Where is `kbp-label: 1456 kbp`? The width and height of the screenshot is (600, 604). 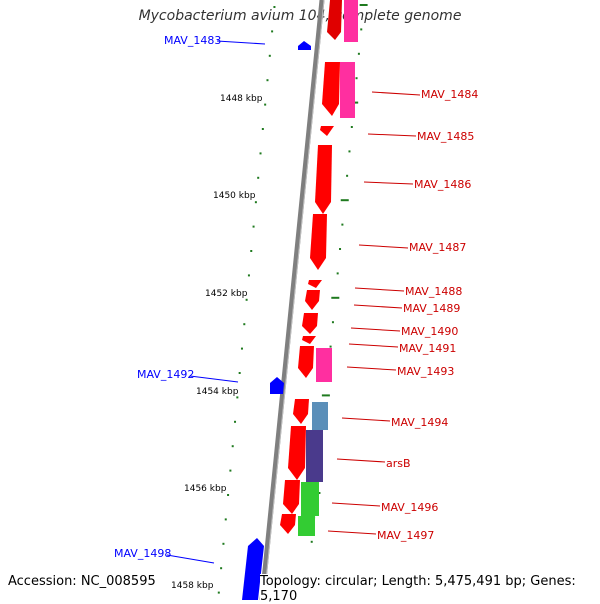 kbp-label: 1456 kbp is located at coordinates (205, 489).